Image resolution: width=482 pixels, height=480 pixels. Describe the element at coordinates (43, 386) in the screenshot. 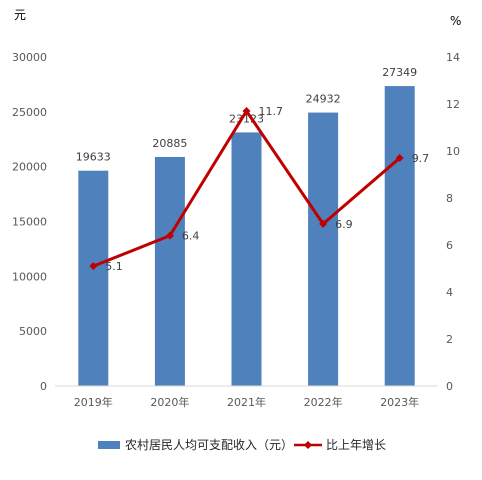

I see `left-tick-label: 0` at that location.